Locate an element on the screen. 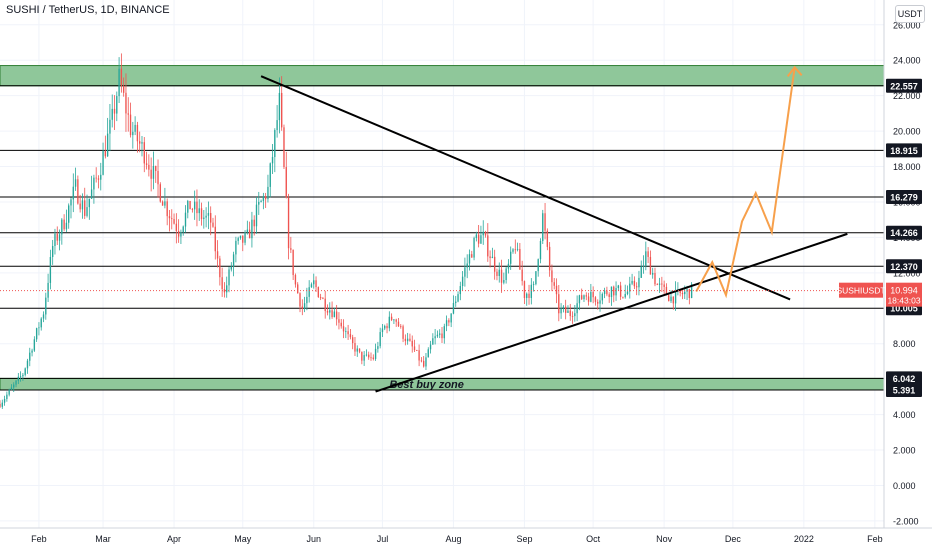 This screenshot has width=932, height=550. projection is located at coordinates (749, 182).